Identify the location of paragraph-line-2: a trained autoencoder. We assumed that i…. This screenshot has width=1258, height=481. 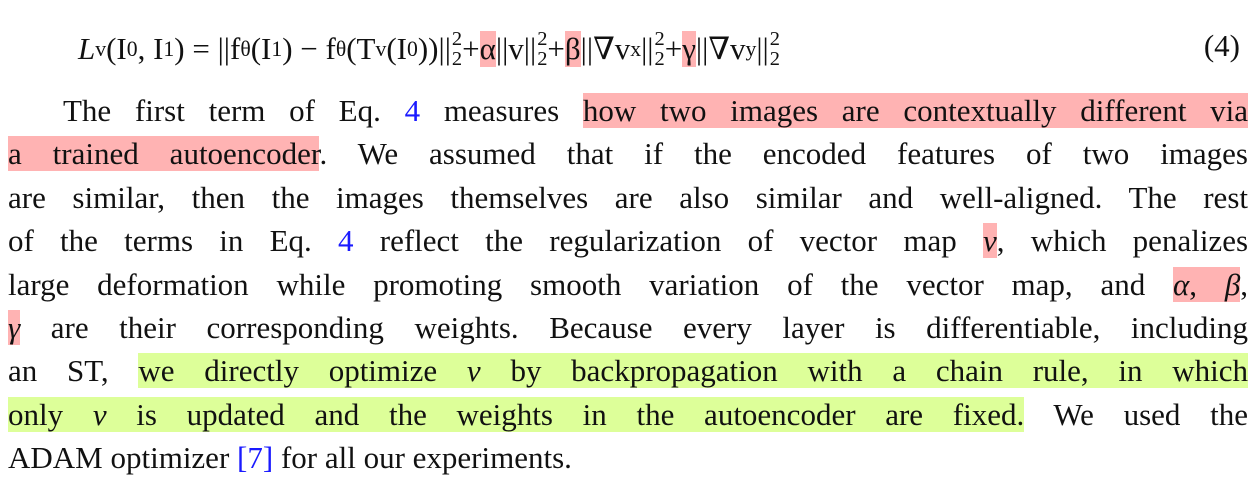
(628, 153).